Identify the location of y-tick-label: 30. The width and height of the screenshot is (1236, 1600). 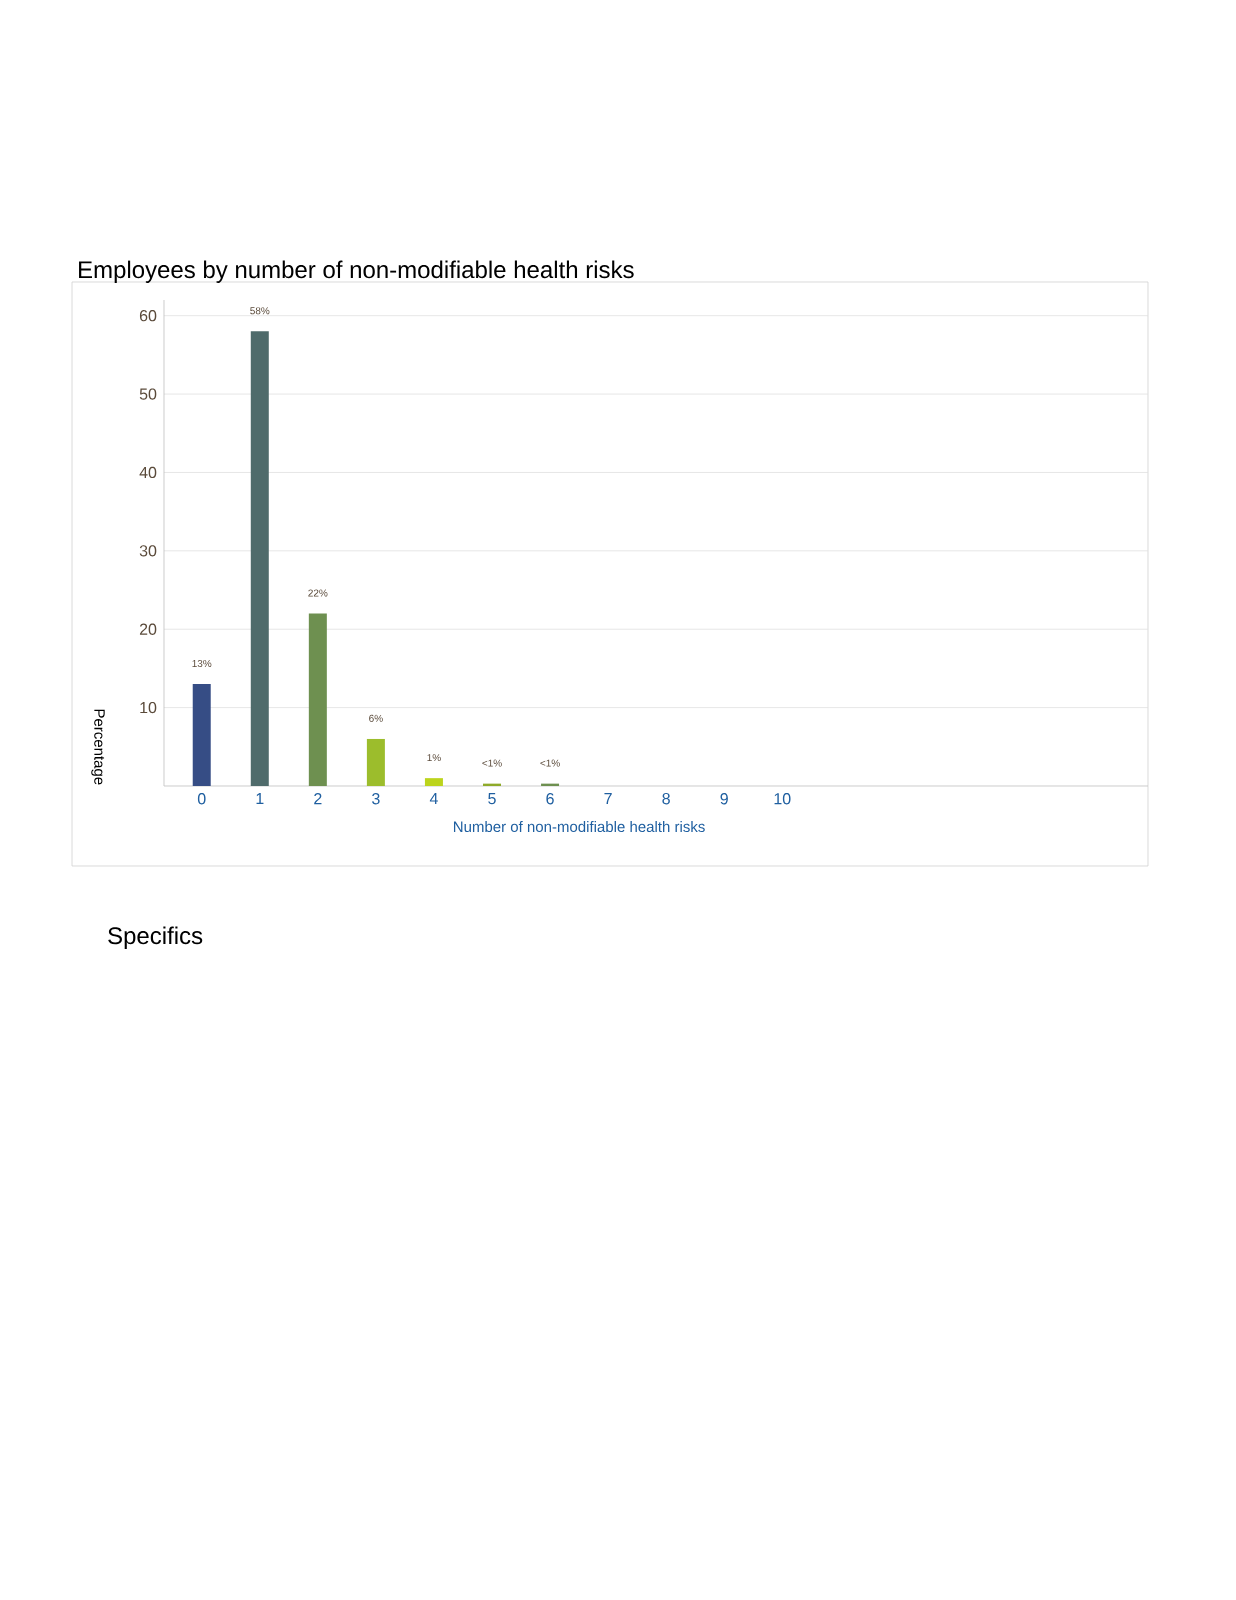
(148, 551).